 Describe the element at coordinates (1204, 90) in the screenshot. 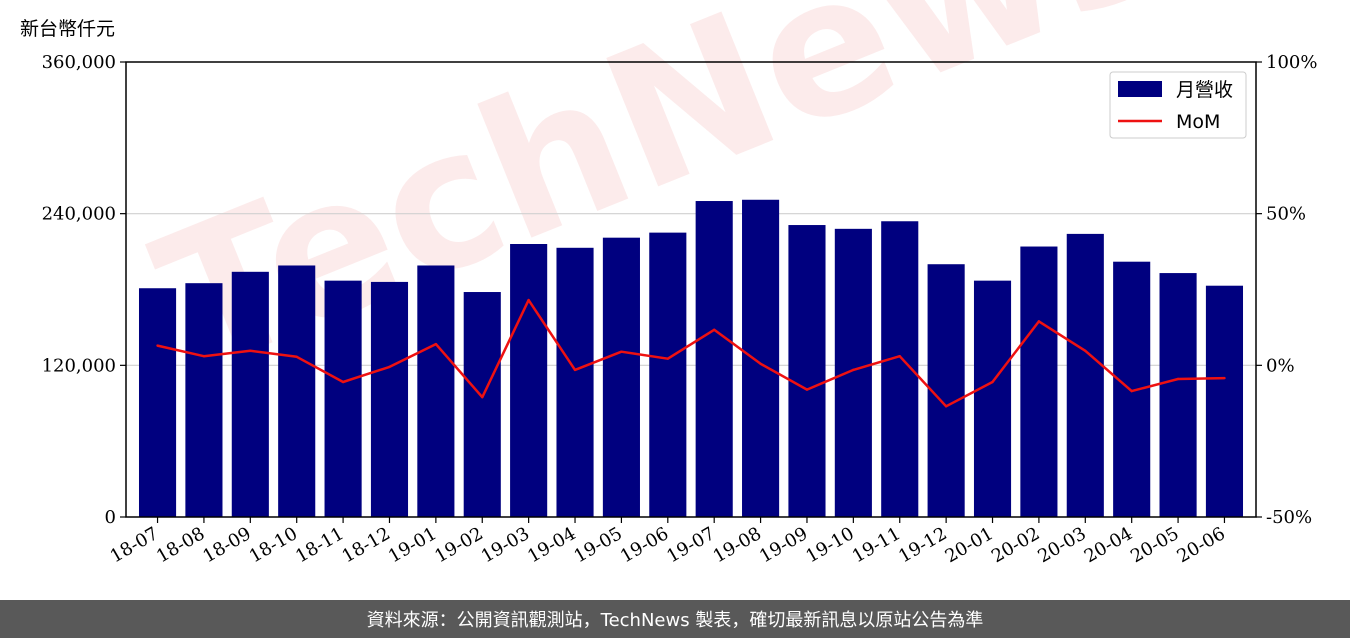

I see `legend-label-revenue: 月營收` at that location.